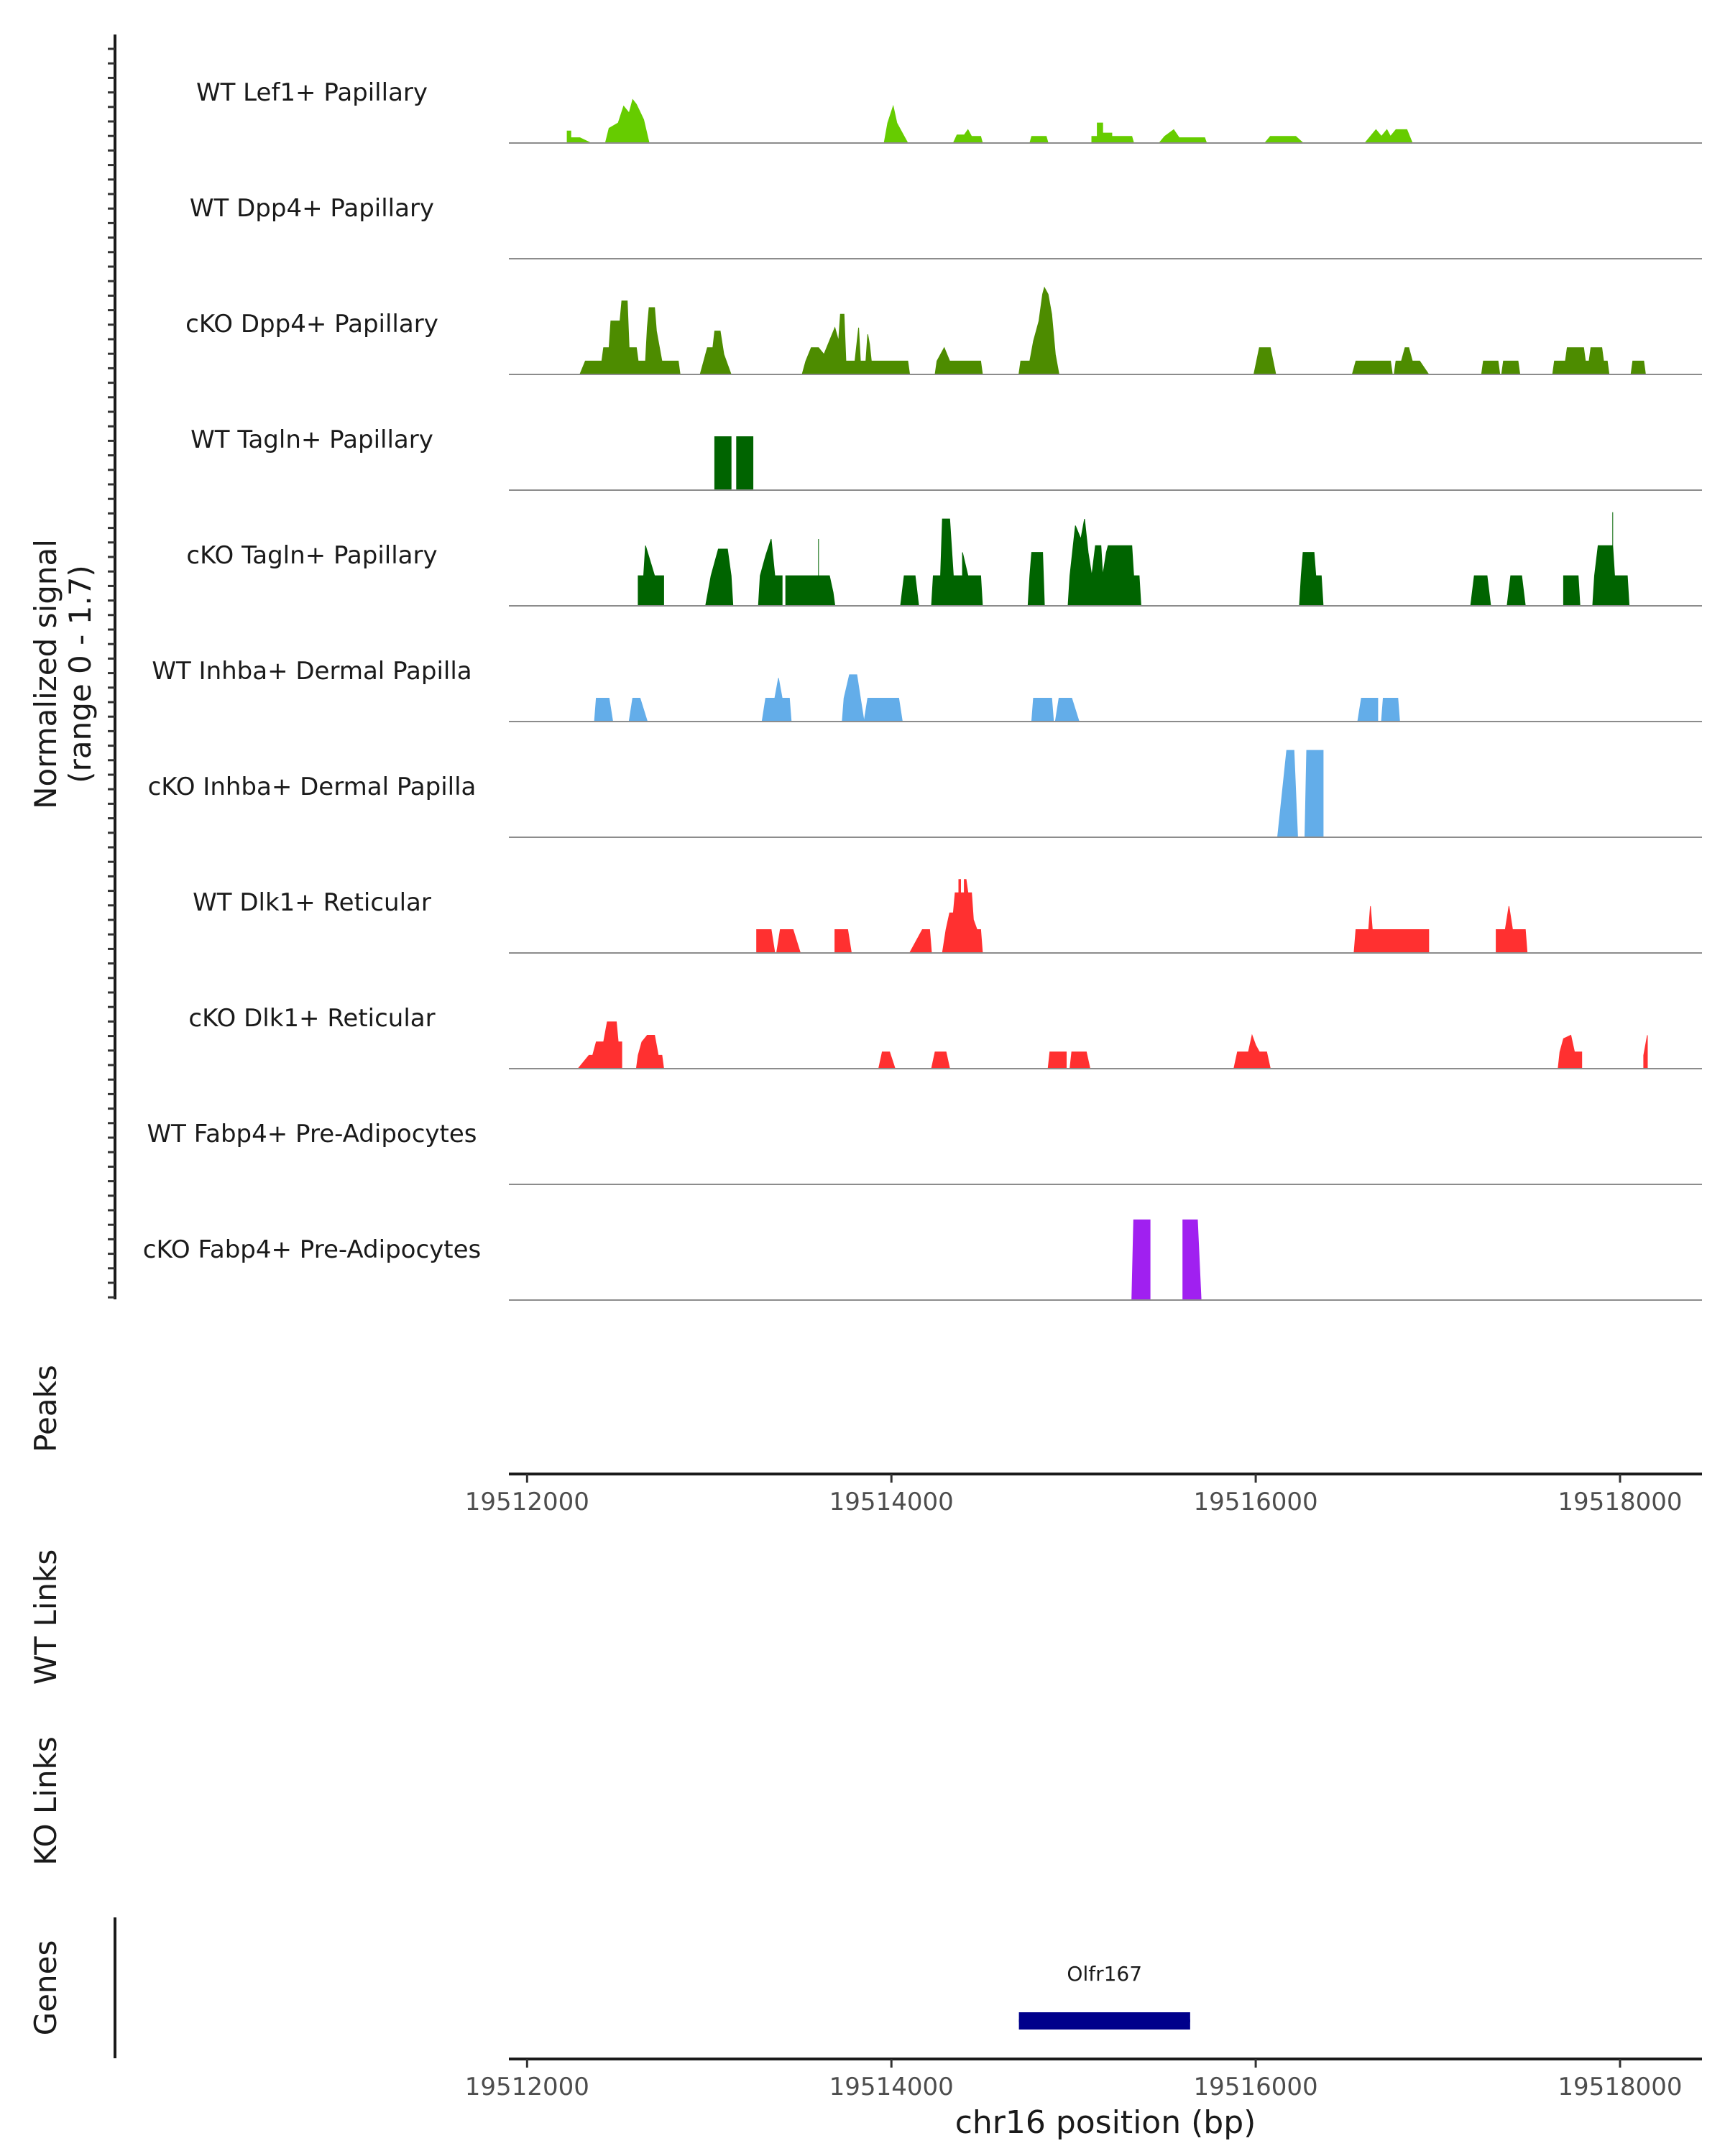 This screenshot has height=2156, width=1725. I want to click on x-axis-top-tick-label: 19516000, so click(1256, 1502).